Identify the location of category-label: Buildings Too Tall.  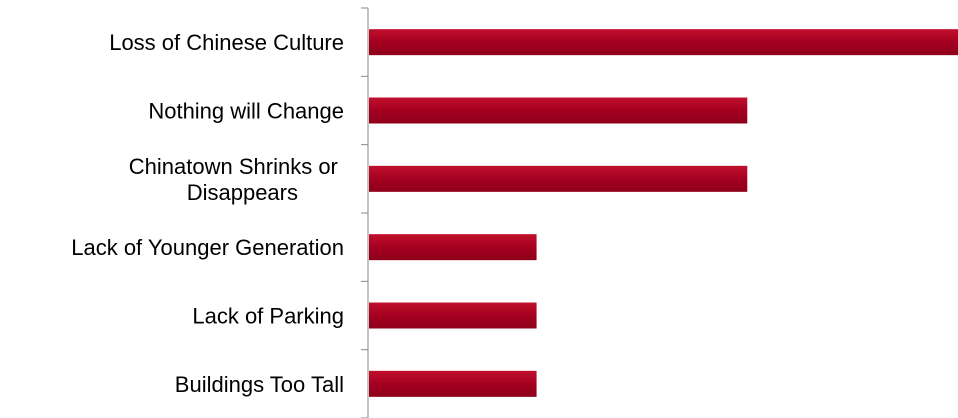
(259, 384).